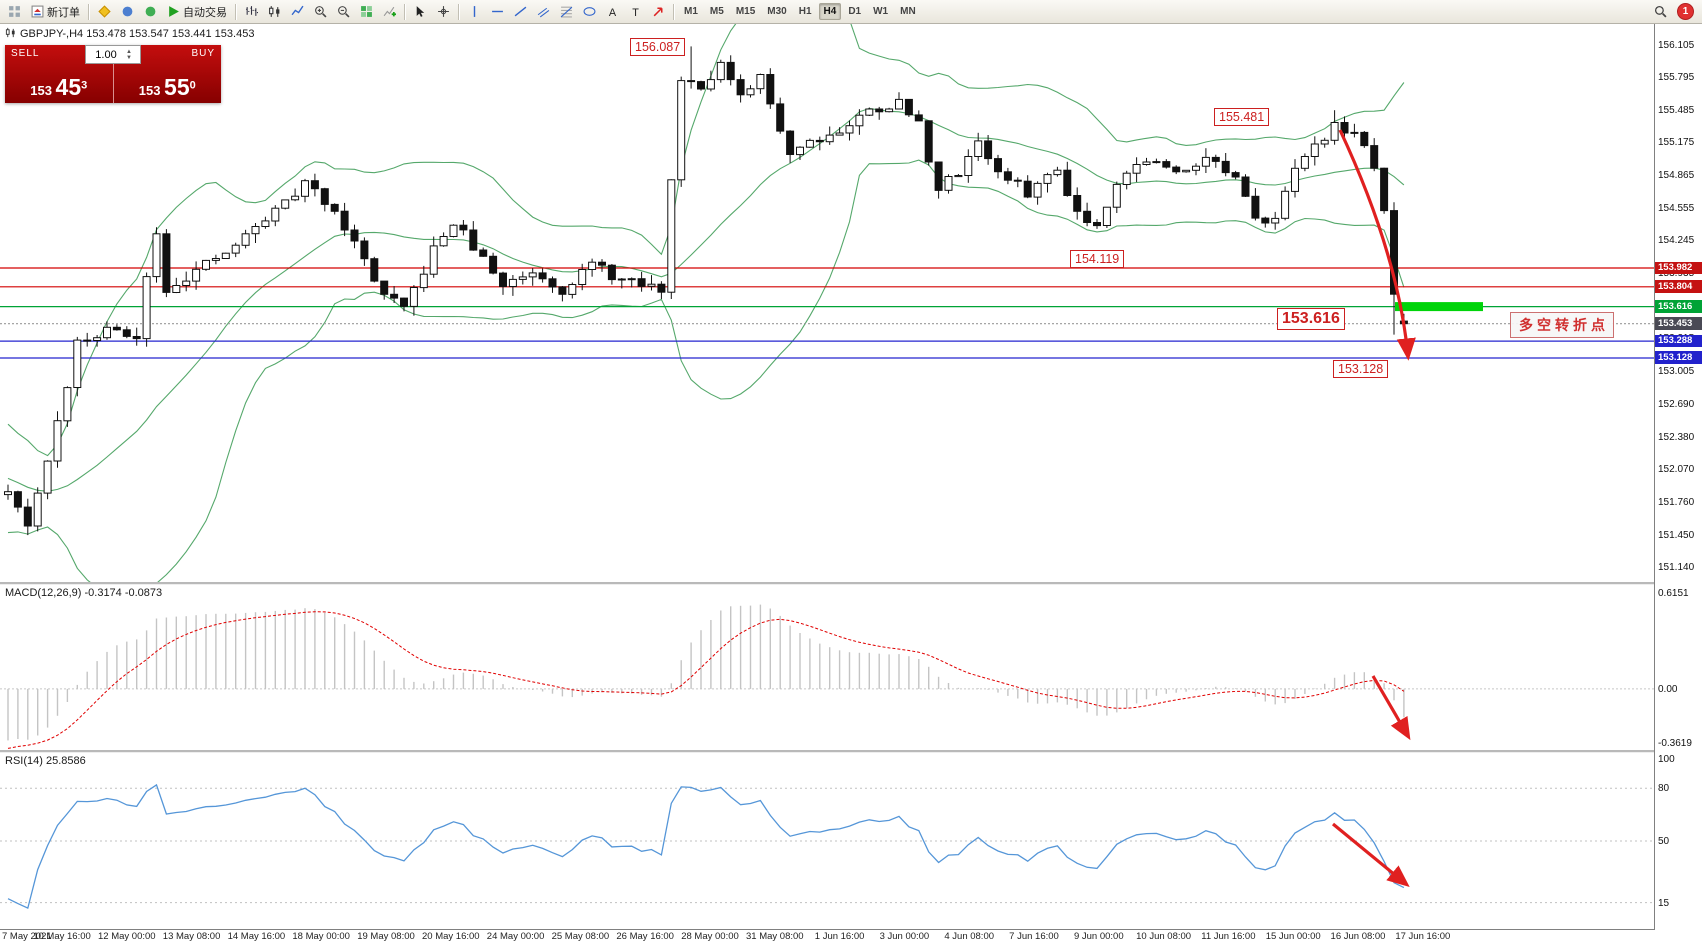 The image size is (1702, 944). Describe the element at coordinates (1666, 759) in the screenshot. I see `rsi-scale-tick: 100` at that location.